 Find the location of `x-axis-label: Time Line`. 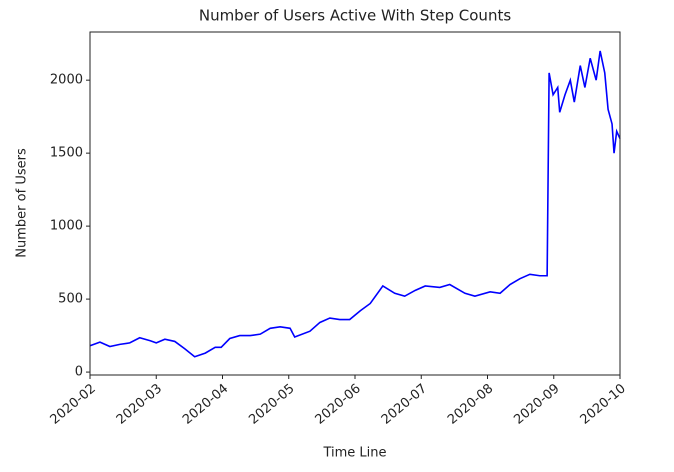

x-axis-label: Time Line is located at coordinates (354, 453).